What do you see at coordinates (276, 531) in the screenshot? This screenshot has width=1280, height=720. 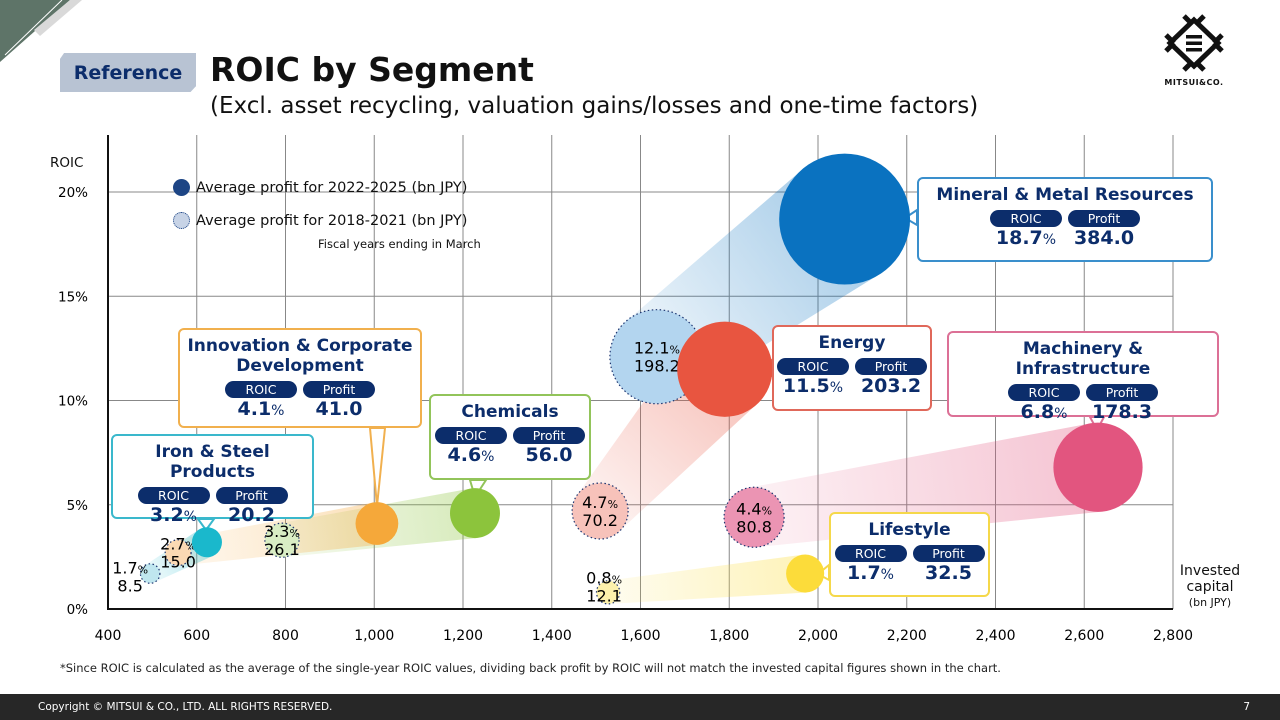 I see `past-roic-value: 3.3` at bounding box center [276, 531].